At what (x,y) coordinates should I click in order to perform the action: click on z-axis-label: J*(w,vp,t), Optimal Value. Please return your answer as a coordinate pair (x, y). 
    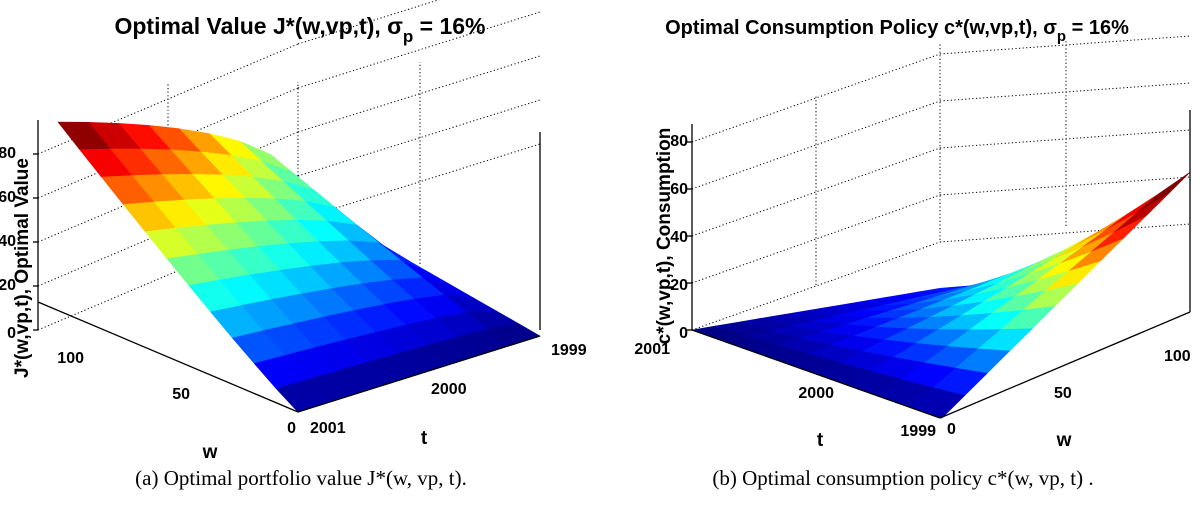
    Looking at the image, I should click on (22, 268).